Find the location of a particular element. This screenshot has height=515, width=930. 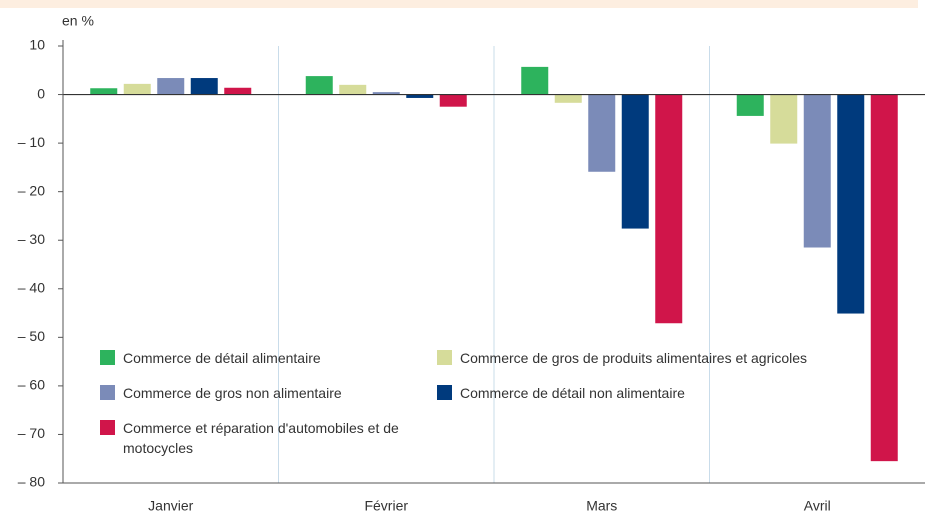

y-tick-label: – 50 is located at coordinates (31, 336).